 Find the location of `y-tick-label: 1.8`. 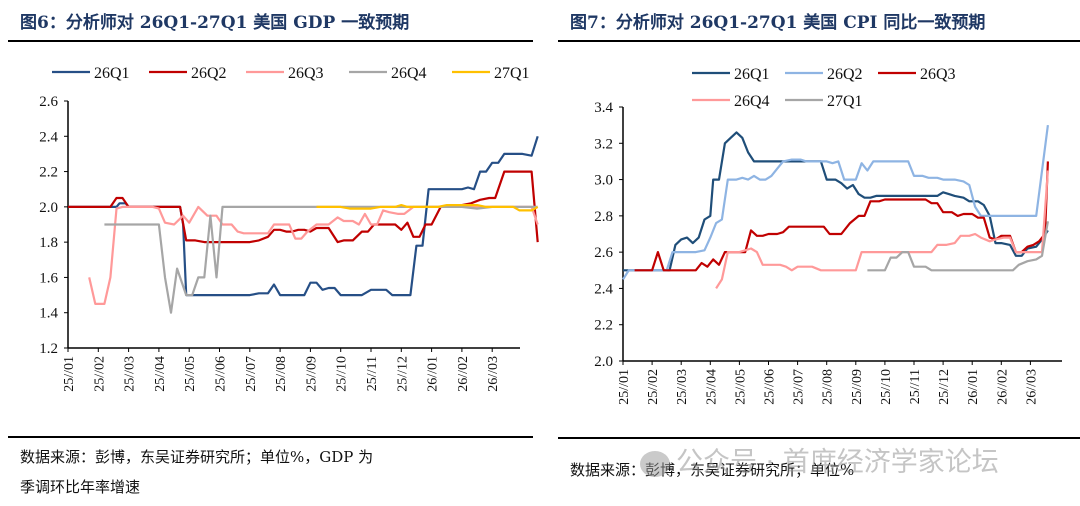

y-tick-label: 1.8 is located at coordinates (48, 243).